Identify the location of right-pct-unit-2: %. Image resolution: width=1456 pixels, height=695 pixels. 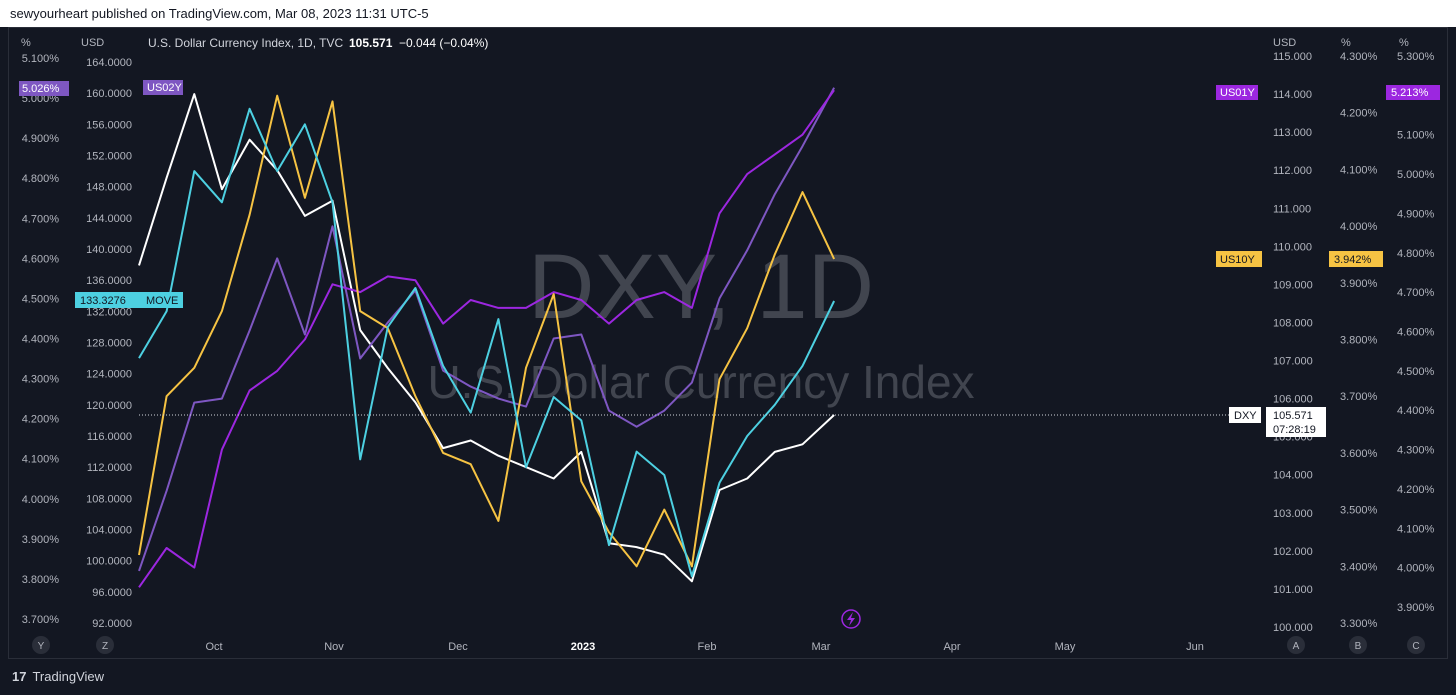
(1404, 43).